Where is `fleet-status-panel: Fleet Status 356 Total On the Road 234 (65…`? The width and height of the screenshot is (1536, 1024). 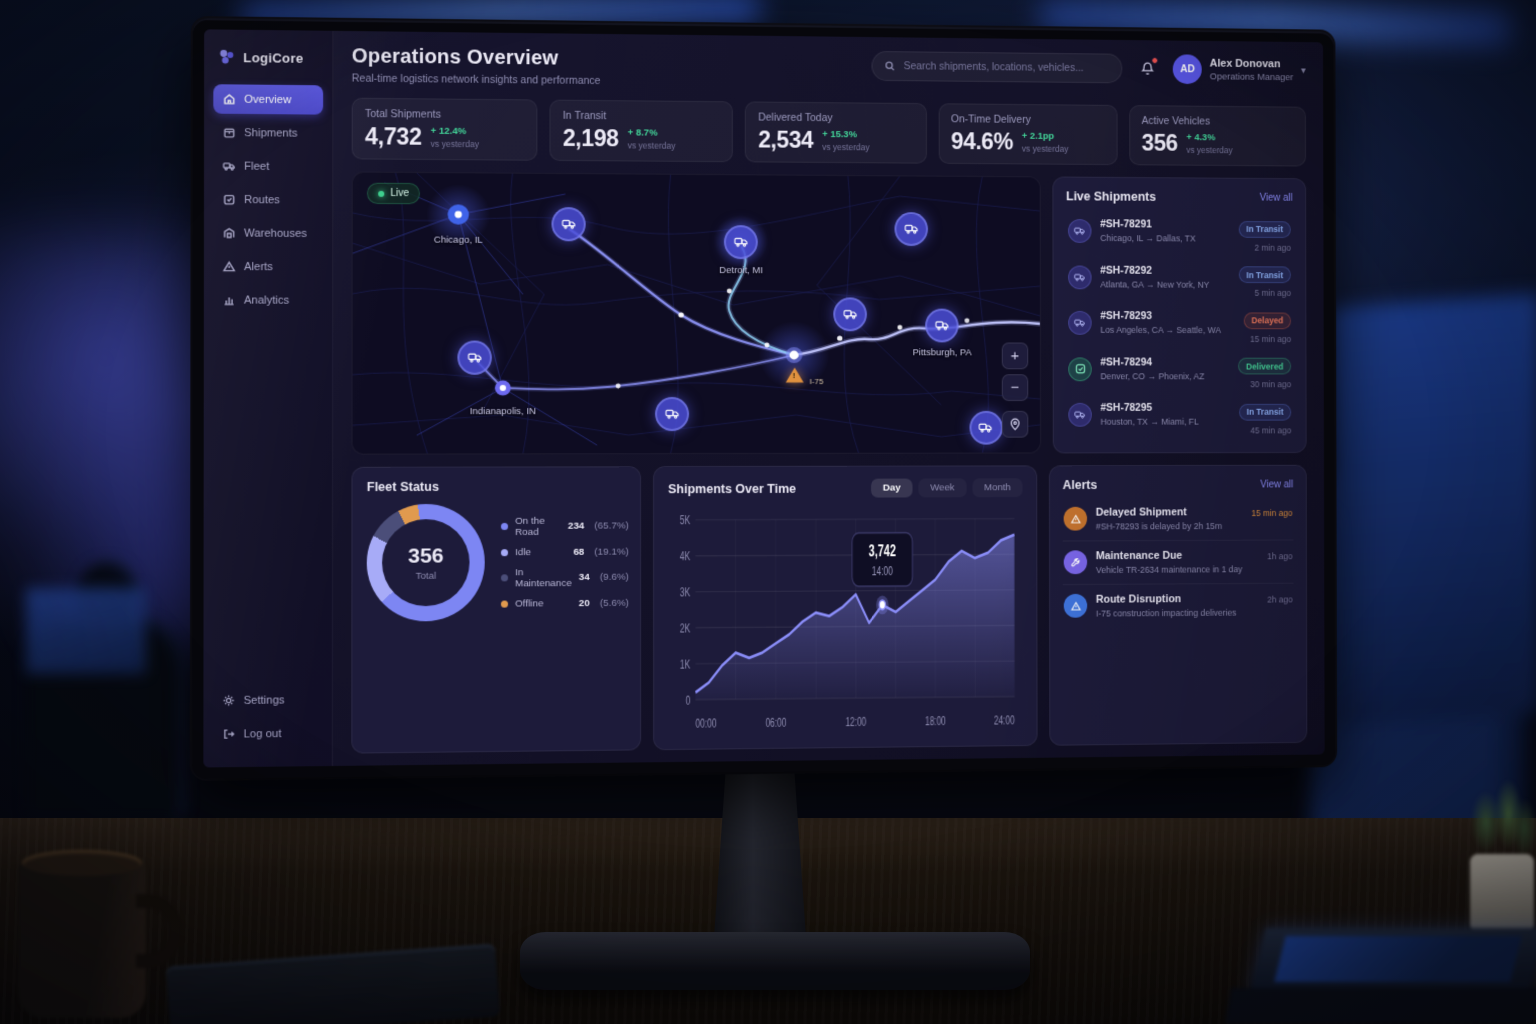 fleet-status-panel: Fleet Status 356 Total On the Road 234 (65… is located at coordinates (496, 610).